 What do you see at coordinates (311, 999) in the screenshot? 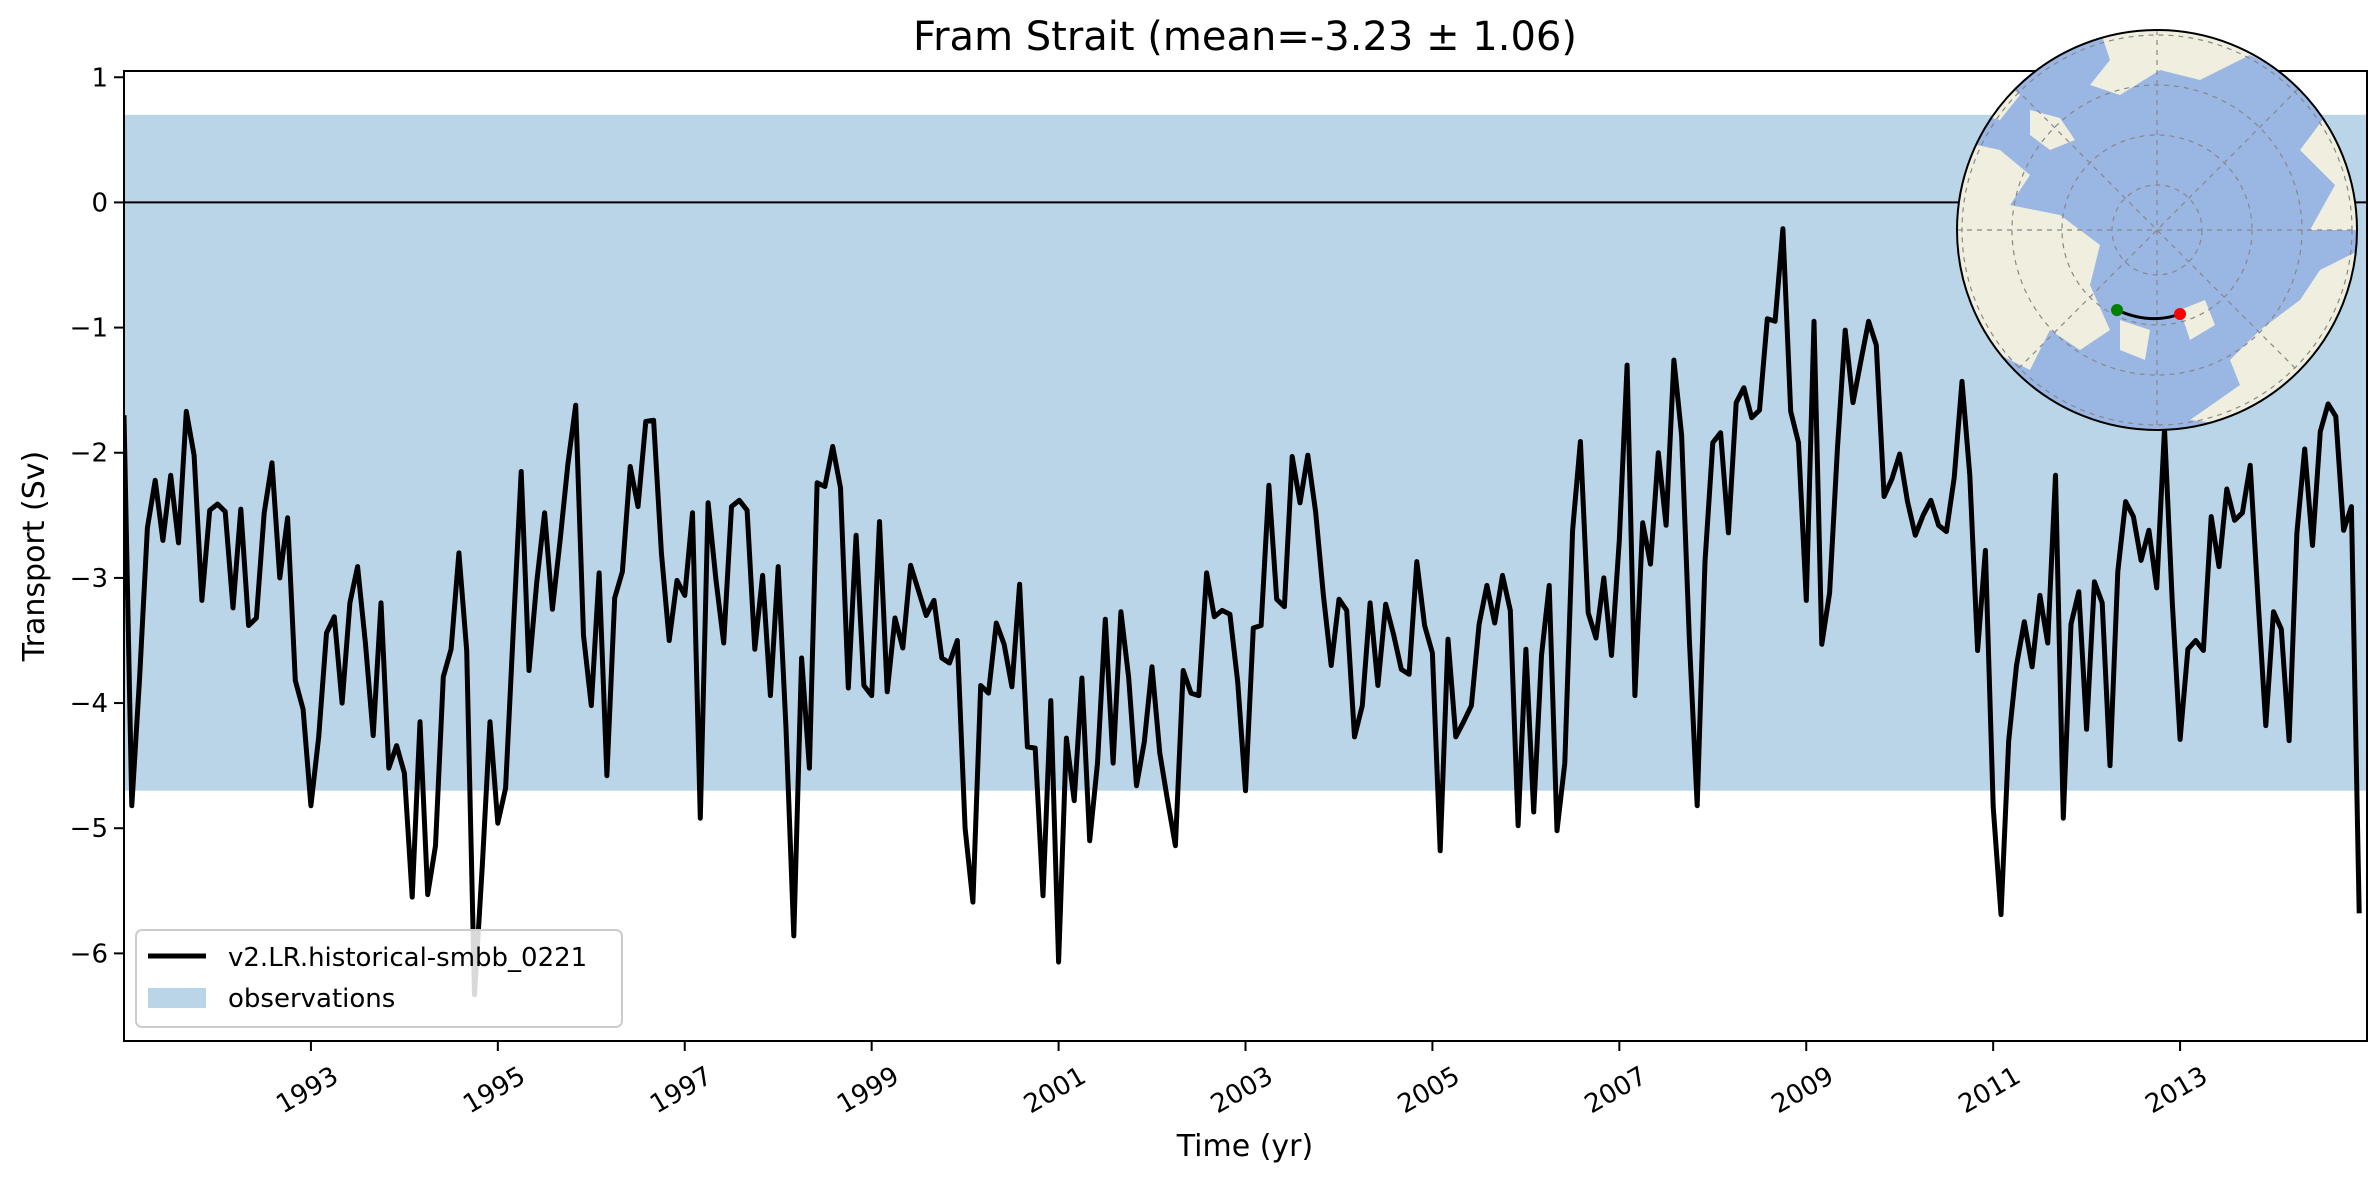
I see `legend-label-observations: observations` at bounding box center [311, 999].